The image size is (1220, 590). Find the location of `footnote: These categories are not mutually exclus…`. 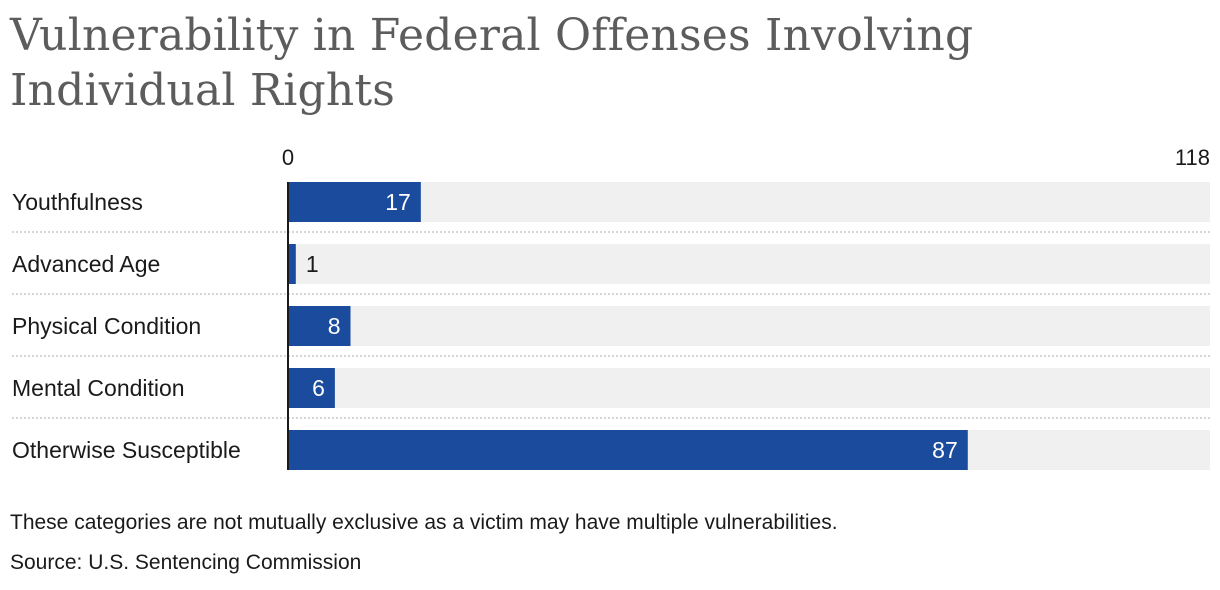

footnote: These categories are not mutually exclus… is located at coordinates (424, 522).